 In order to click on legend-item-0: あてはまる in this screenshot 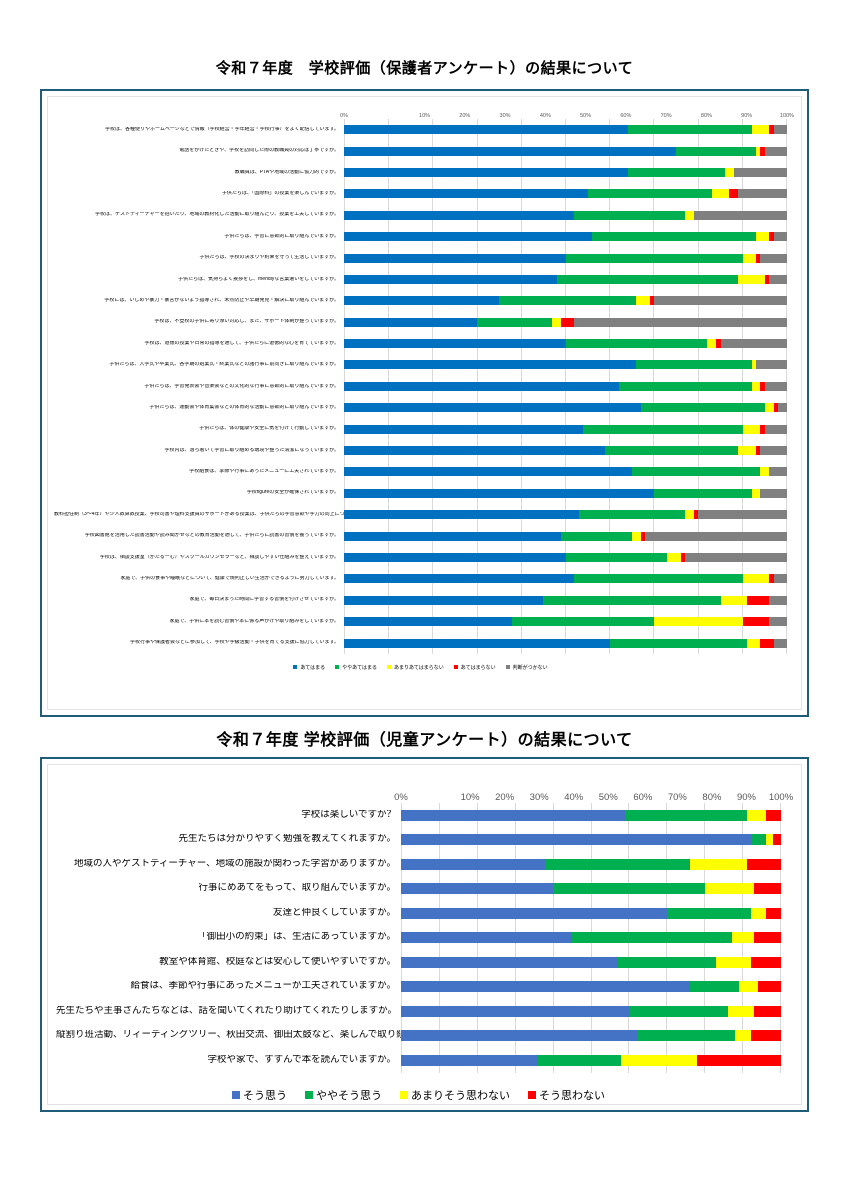, I will do `click(309, 667)`.